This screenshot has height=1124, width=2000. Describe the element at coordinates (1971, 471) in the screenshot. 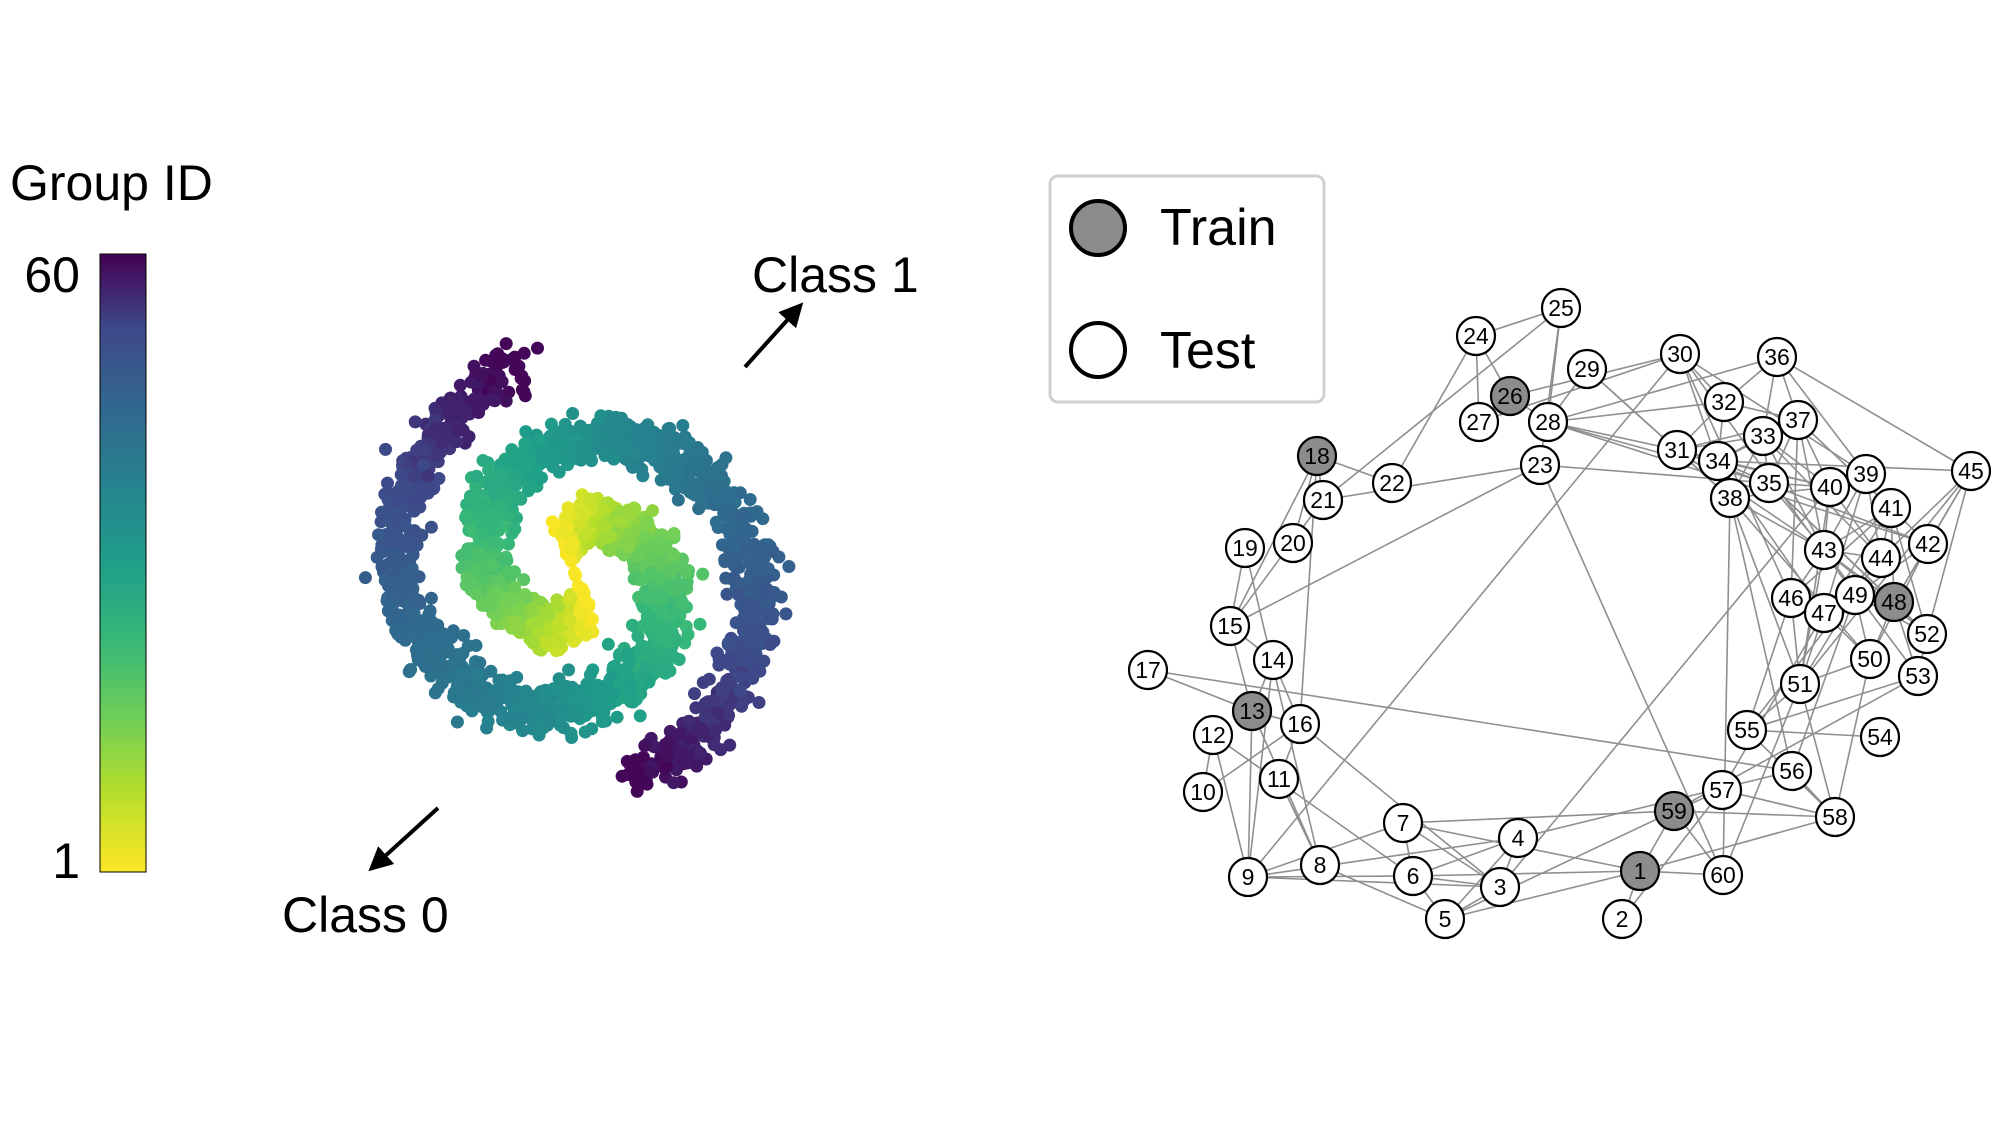

I see `graph-node-label: 45` at that location.